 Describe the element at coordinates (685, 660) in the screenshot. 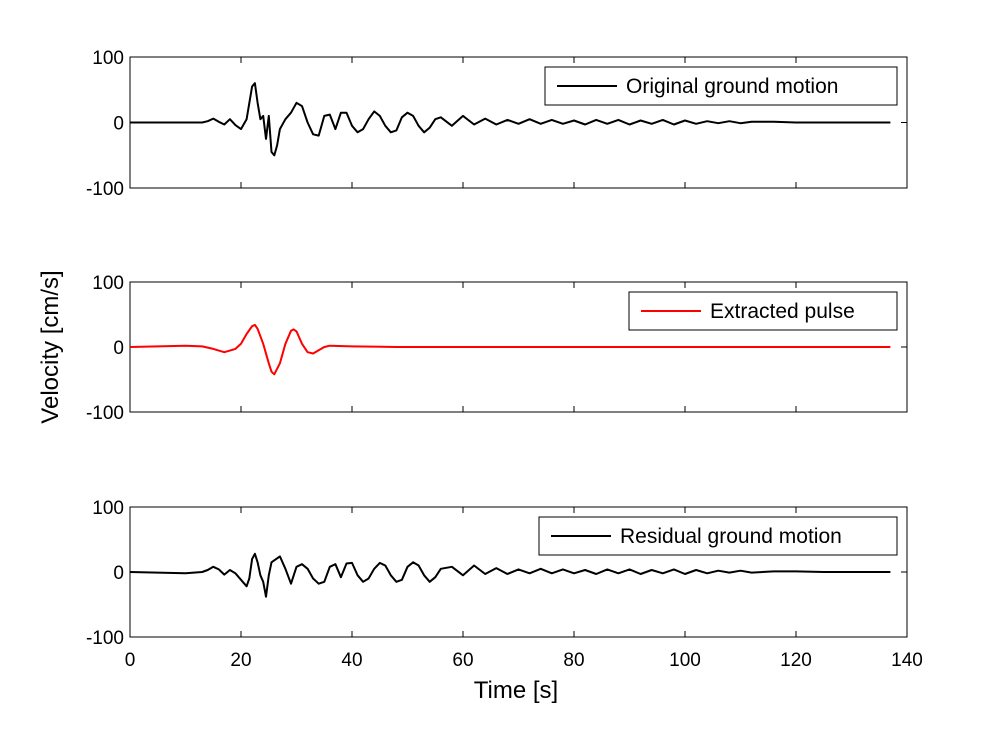

I see `x-tick-label: 100` at that location.